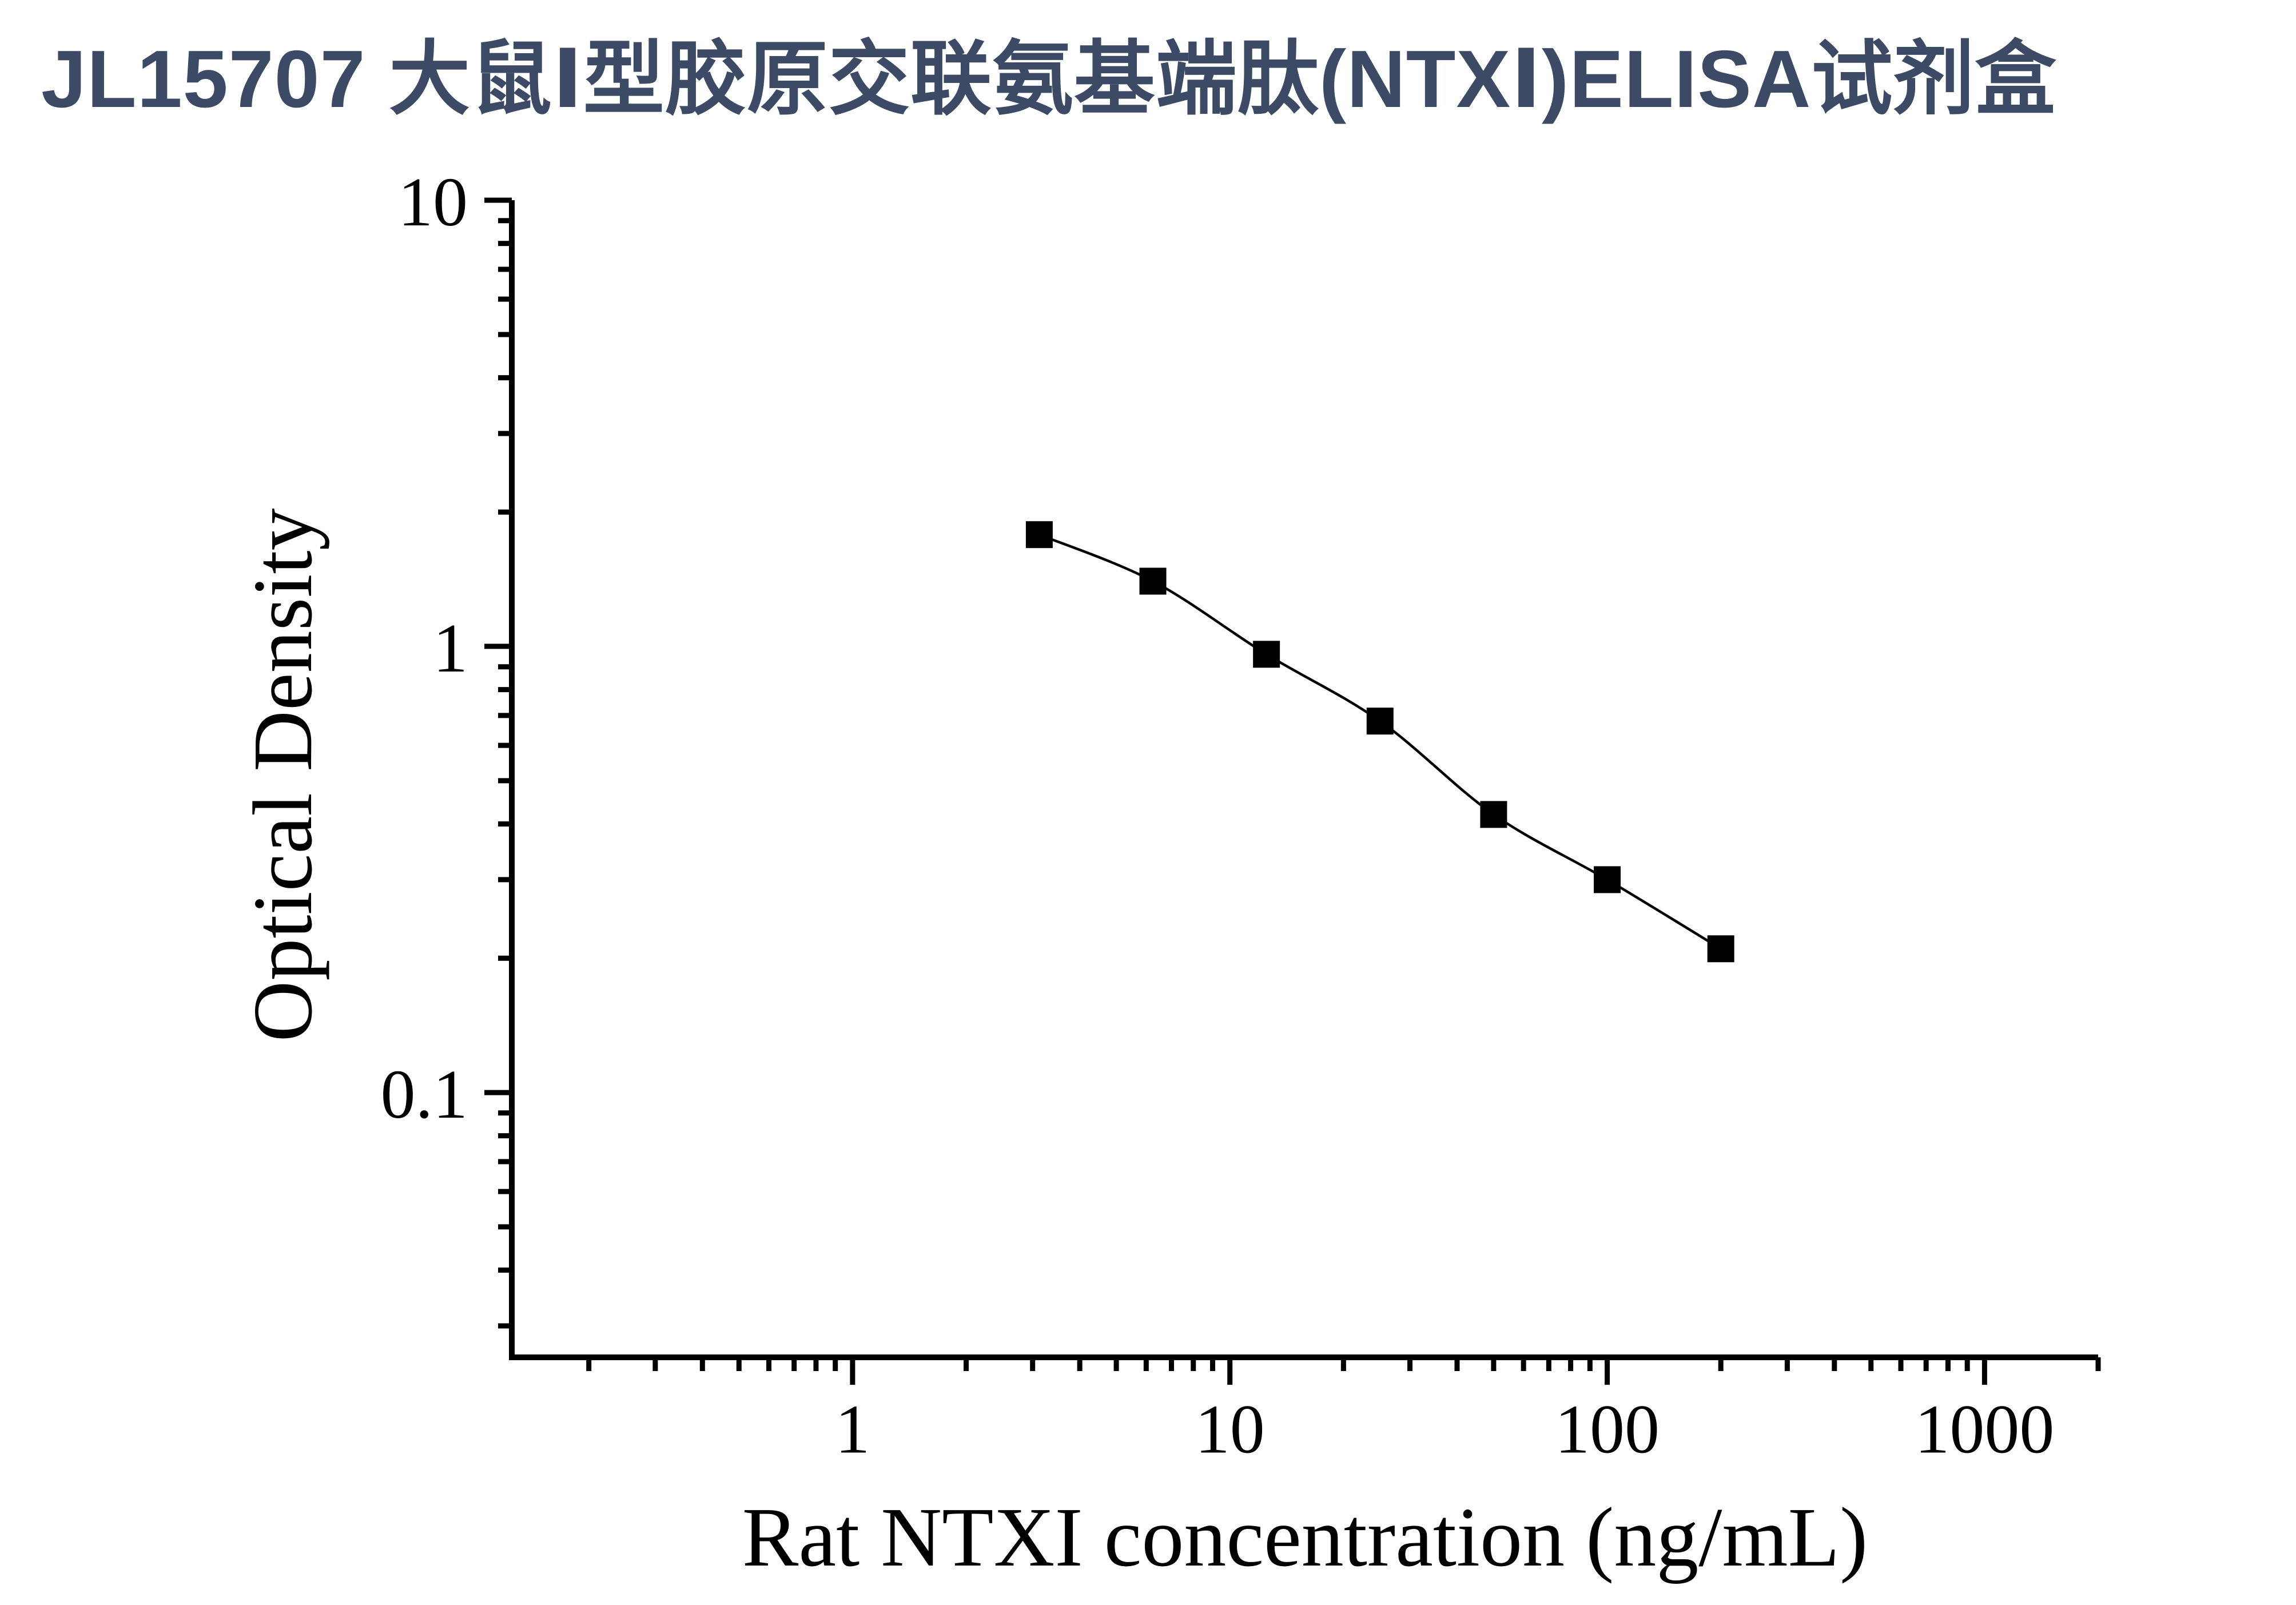  What do you see at coordinates (1230, 1429) in the screenshot?
I see `x-tick-label: 10` at bounding box center [1230, 1429].